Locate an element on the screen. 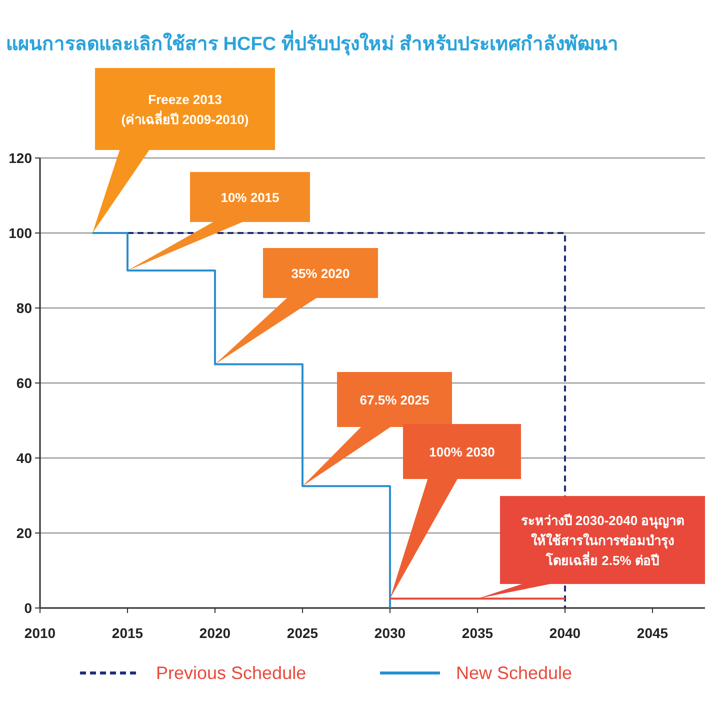 The image size is (710, 705). x-tick-label: 2040 is located at coordinates (565, 633).